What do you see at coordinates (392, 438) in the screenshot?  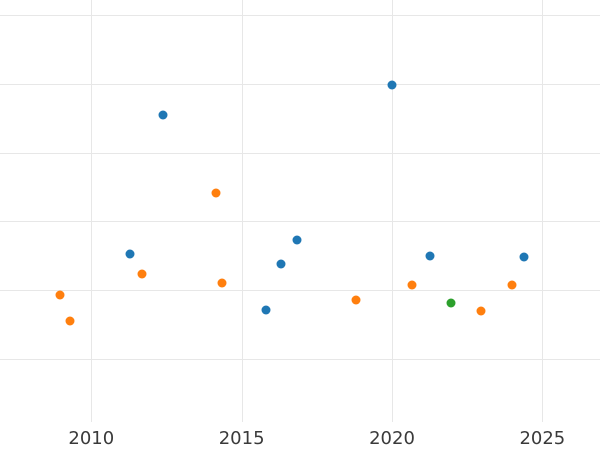 I see `x-tick-label-2020: 2020` at bounding box center [392, 438].